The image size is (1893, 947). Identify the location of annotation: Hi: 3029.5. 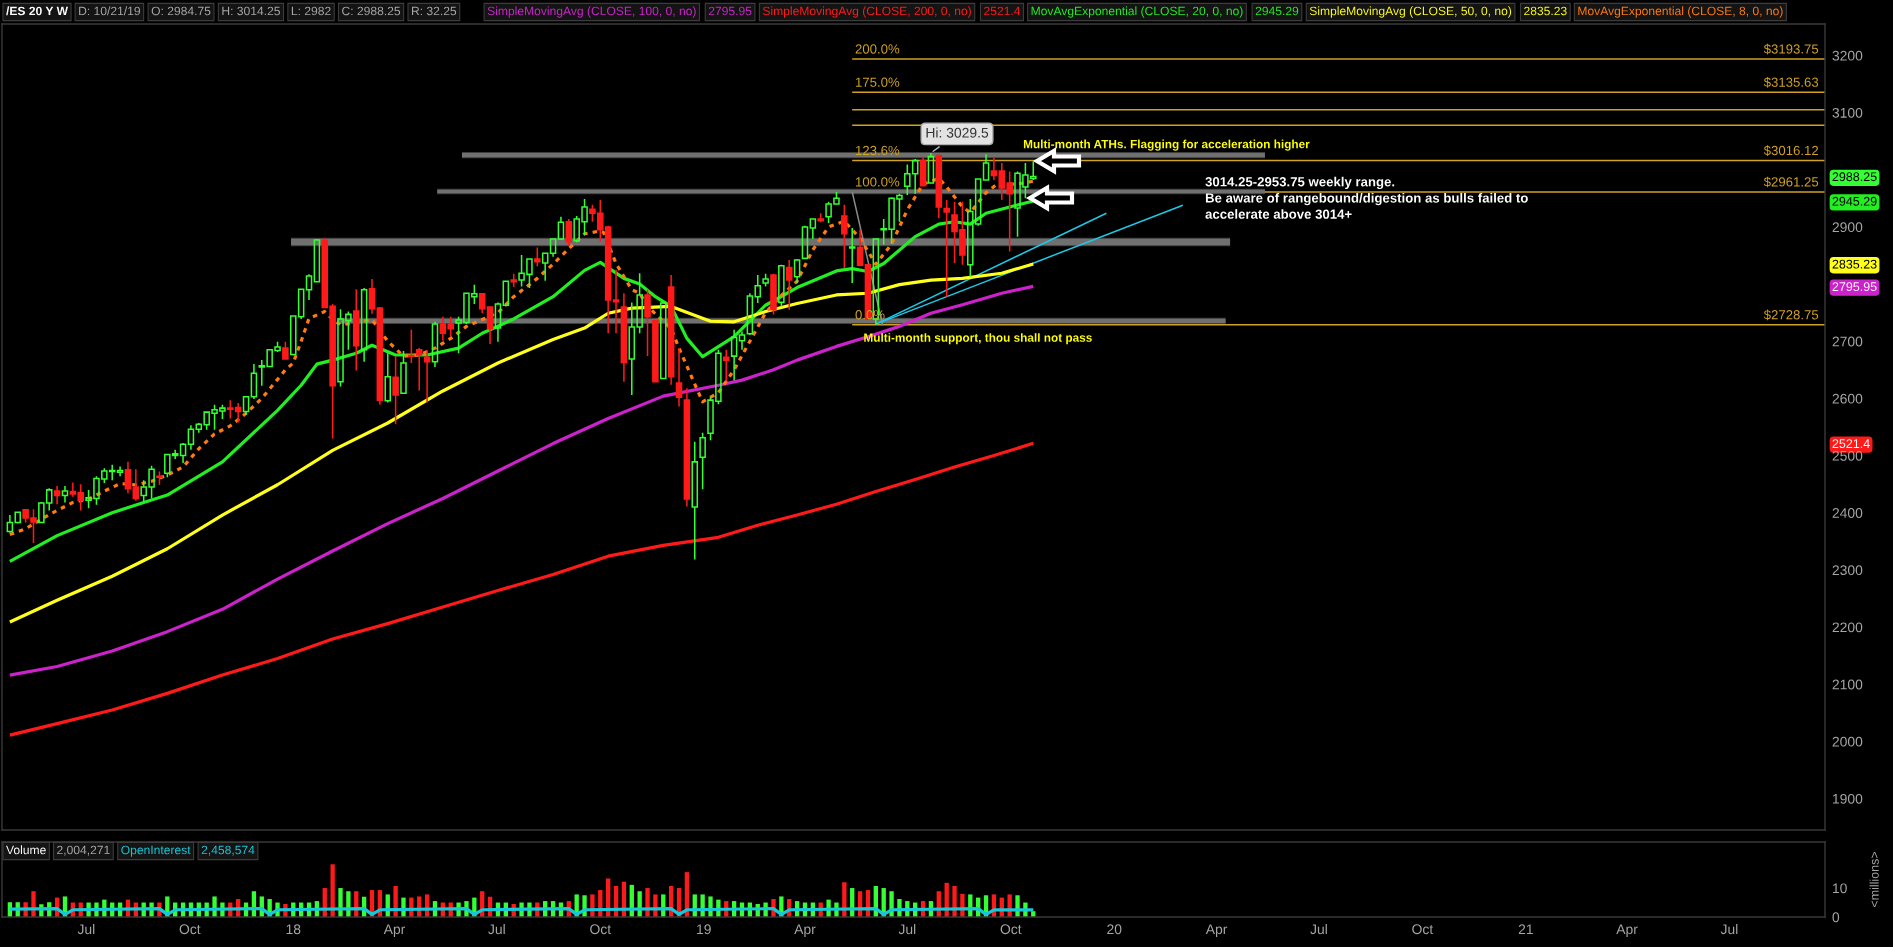
(957, 132).